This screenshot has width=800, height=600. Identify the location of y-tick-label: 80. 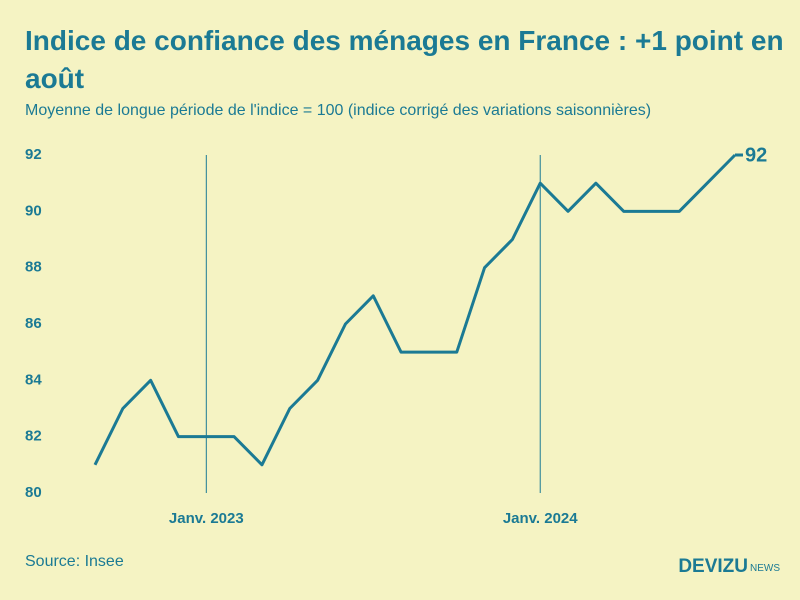
(33, 492).